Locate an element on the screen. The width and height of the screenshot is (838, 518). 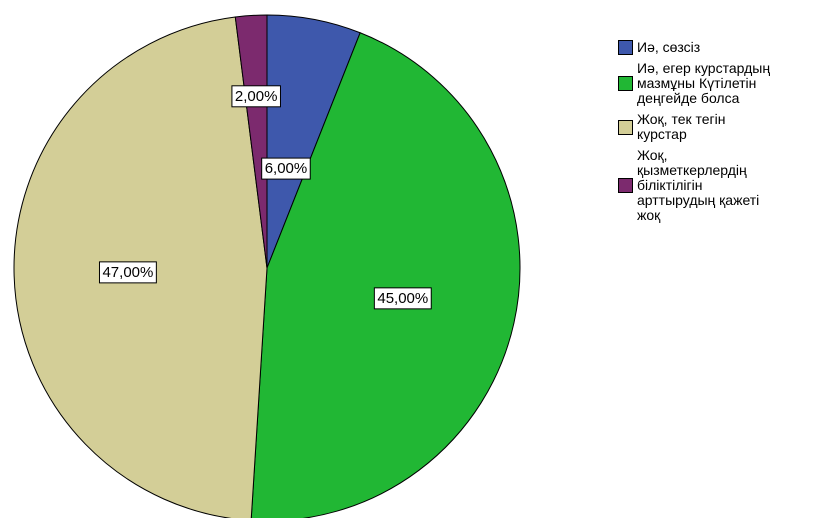
legend-item: Жоқ, тек тегін курстар is located at coordinates (725, 127).